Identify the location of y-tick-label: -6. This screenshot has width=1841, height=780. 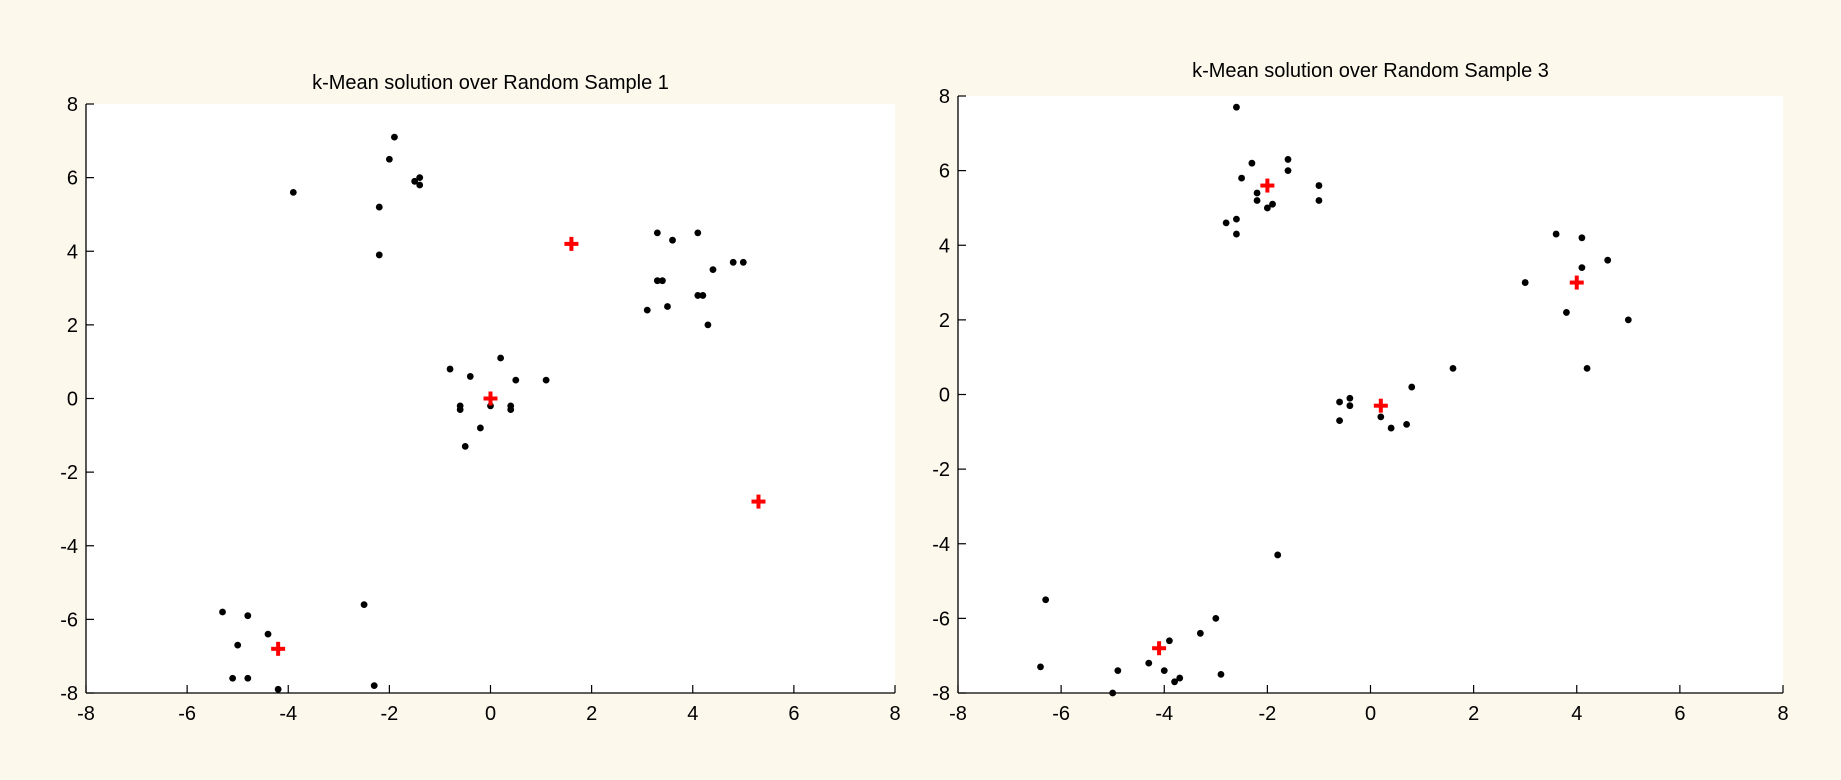
(69, 620).